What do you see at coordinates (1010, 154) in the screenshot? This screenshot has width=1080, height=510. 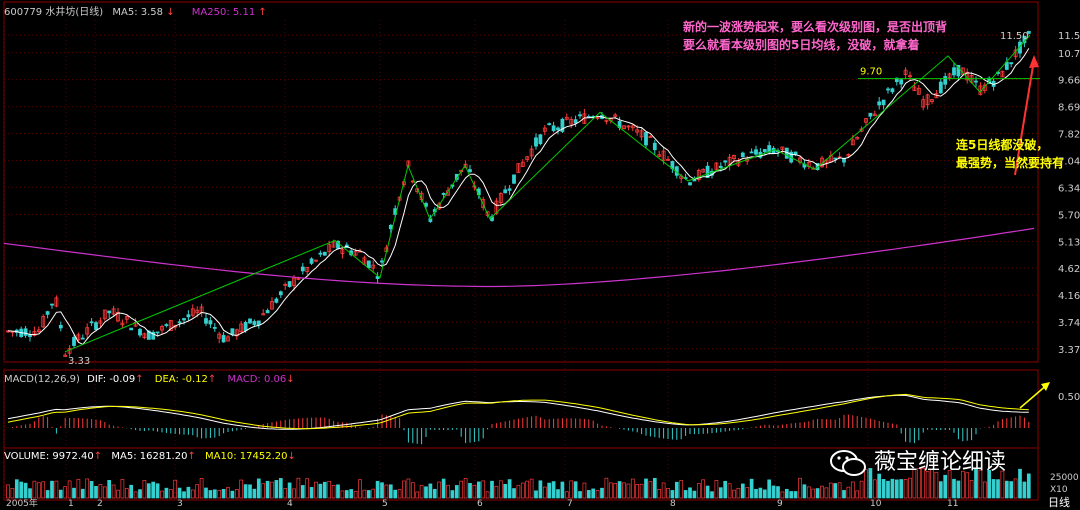 I see `annotation-right: 连5日线都没破， 最强势，当然要持有` at bounding box center [1010, 154].